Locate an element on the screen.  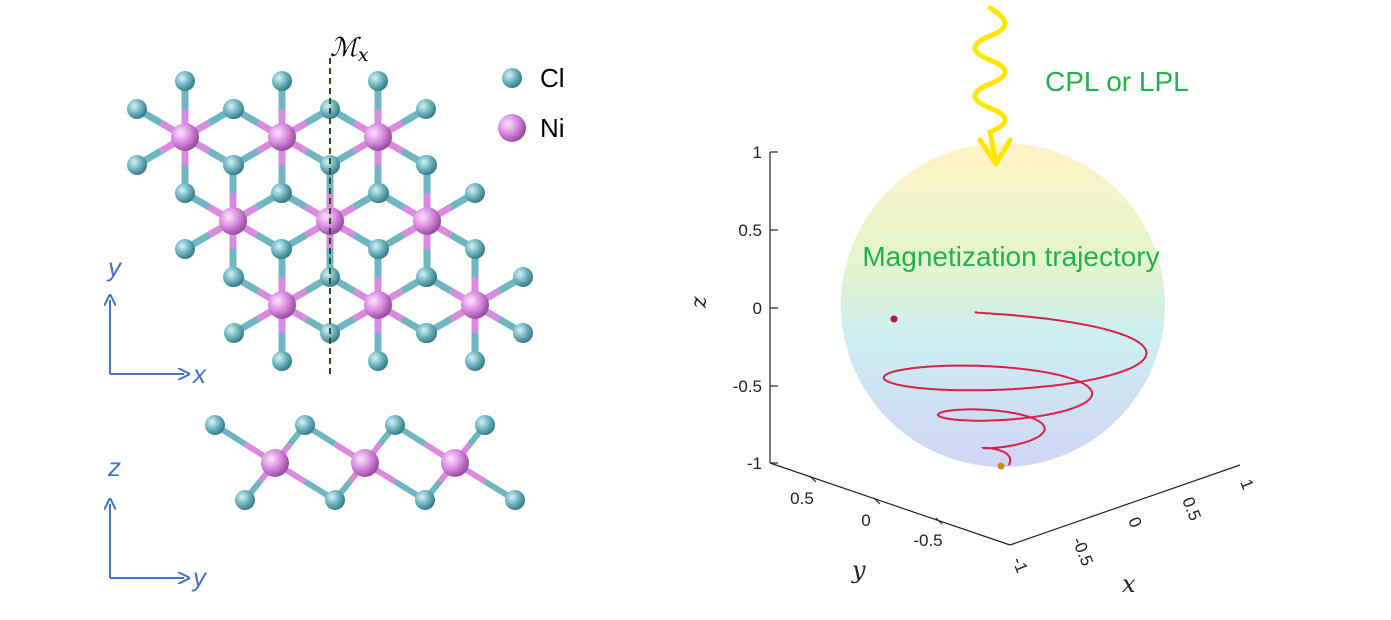
wavy-light-arrow is located at coordinates (990, 83).